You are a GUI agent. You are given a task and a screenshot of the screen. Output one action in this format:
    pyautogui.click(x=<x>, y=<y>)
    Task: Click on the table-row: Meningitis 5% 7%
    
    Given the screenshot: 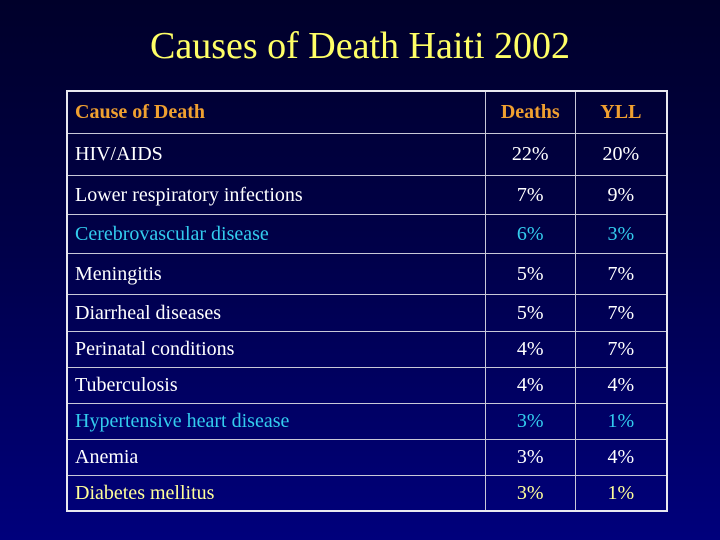 What is the action you would take?
    pyautogui.click(x=367, y=274)
    